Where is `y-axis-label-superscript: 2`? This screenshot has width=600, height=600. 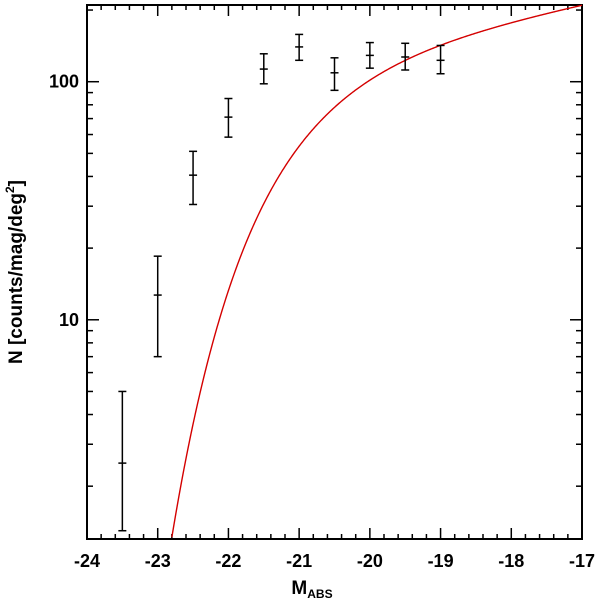
y-axis-label-superscript: 2 is located at coordinates (10, 189).